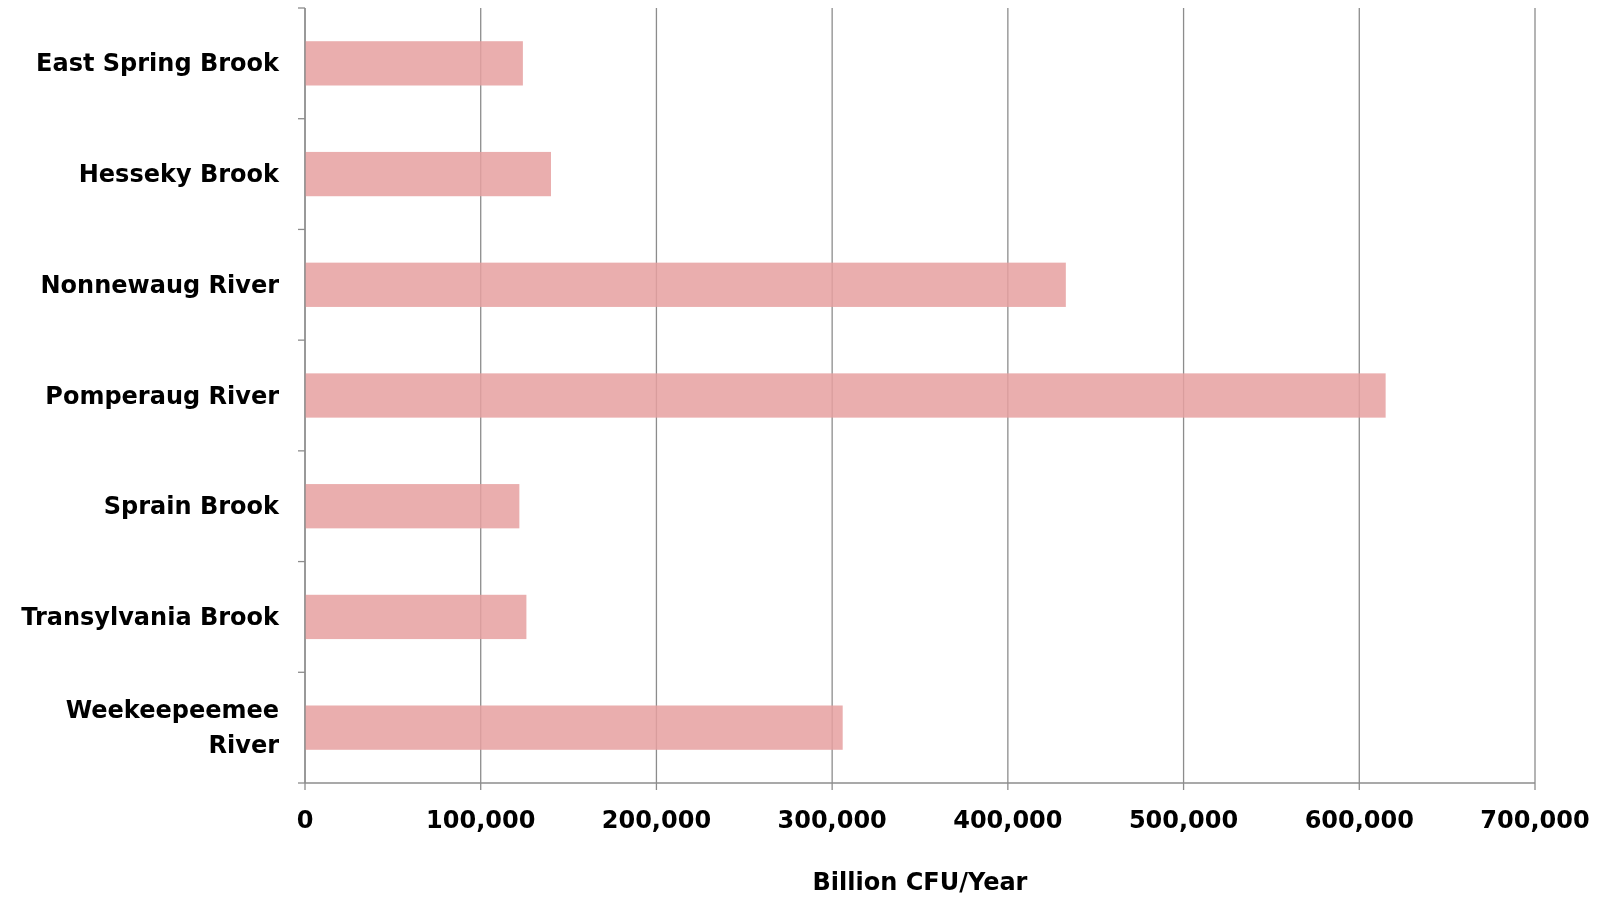 This screenshot has height=908, width=1601. Describe the element at coordinates (832, 820) in the screenshot. I see `x-tick-label: 300,000` at that location.